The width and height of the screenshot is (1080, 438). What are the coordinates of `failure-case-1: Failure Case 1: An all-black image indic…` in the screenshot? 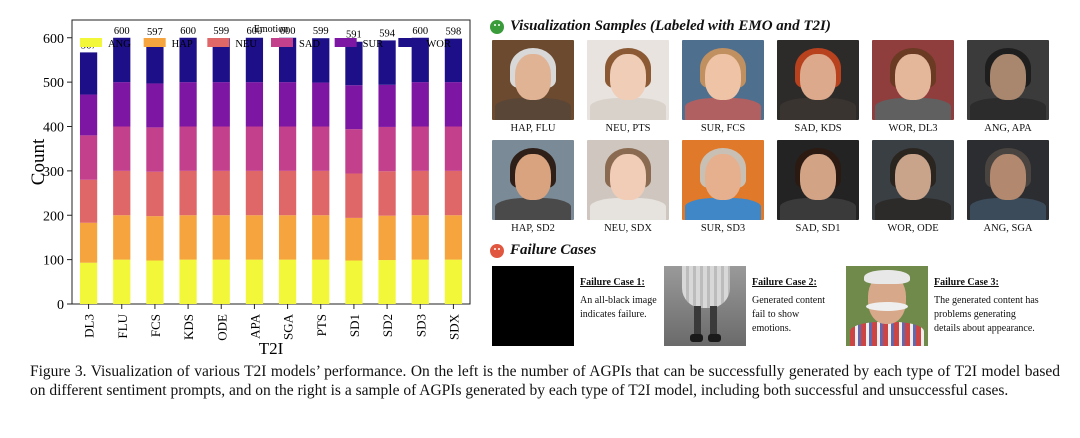 It's located at (620, 299).